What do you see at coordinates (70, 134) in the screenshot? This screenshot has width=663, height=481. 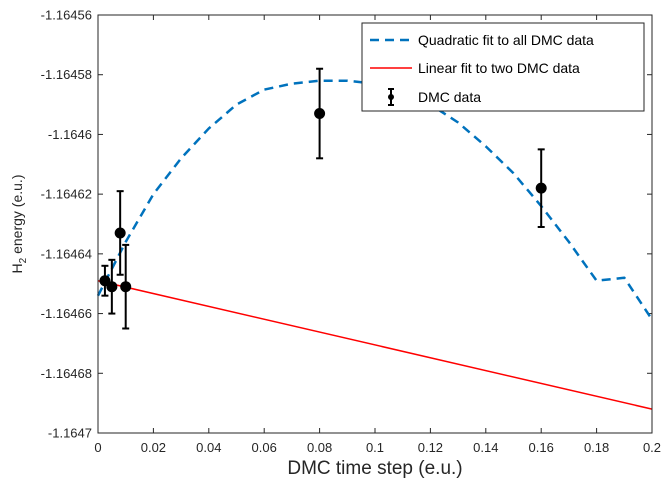 I see `y-tick-label: -1.1646` at bounding box center [70, 134].